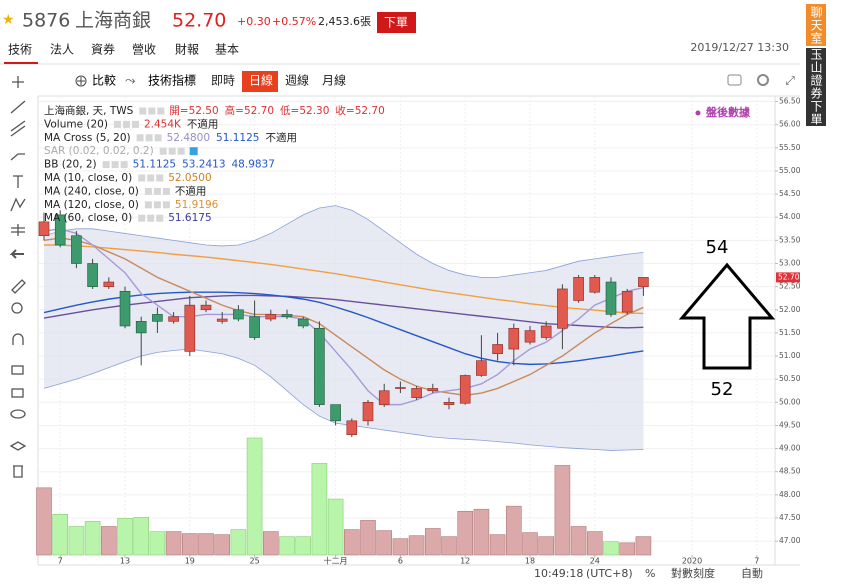  What do you see at coordinates (172, 80) in the screenshot?
I see `indicators: 技術指標` at bounding box center [172, 80].